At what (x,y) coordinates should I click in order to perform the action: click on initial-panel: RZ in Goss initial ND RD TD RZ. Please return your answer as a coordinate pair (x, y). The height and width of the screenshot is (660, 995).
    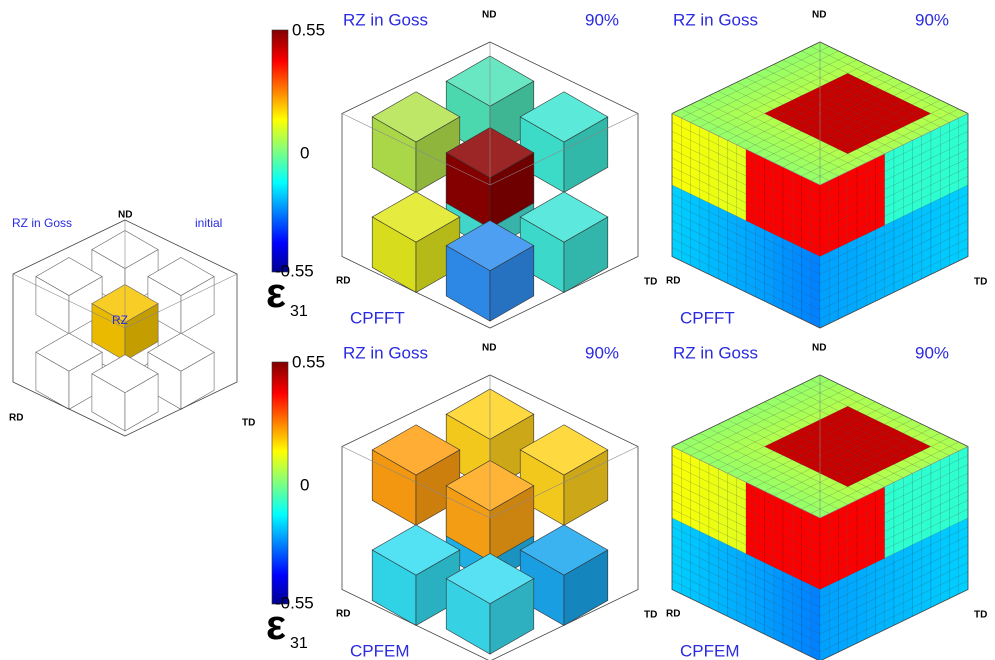
    Looking at the image, I should click on (132, 323).